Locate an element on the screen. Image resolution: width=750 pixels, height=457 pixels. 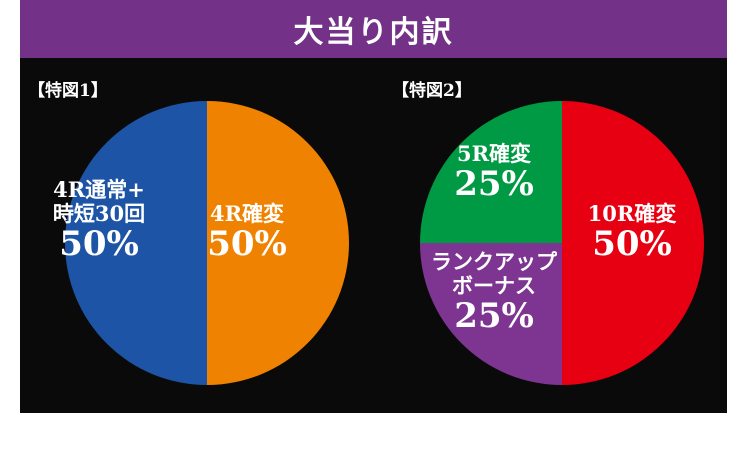
pie2-slice-3-label-line-1: 5R確変 is located at coordinates (494, 153).